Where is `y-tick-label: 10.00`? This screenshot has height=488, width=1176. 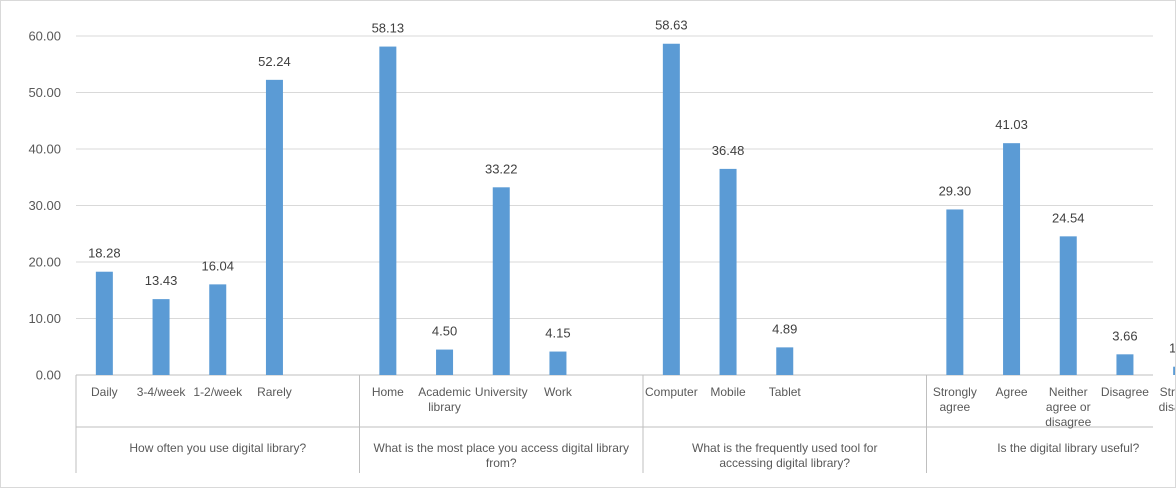 y-tick-label: 10.00 is located at coordinates (44, 318).